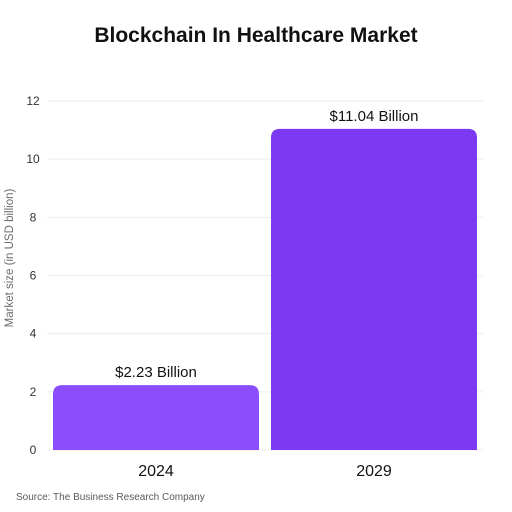 Image resolution: width=512 pixels, height=512 pixels. What do you see at coordinates (33, 159) in the screenshot?
I see `y-tick-label-10: 10` at bounding box center [33, 159].